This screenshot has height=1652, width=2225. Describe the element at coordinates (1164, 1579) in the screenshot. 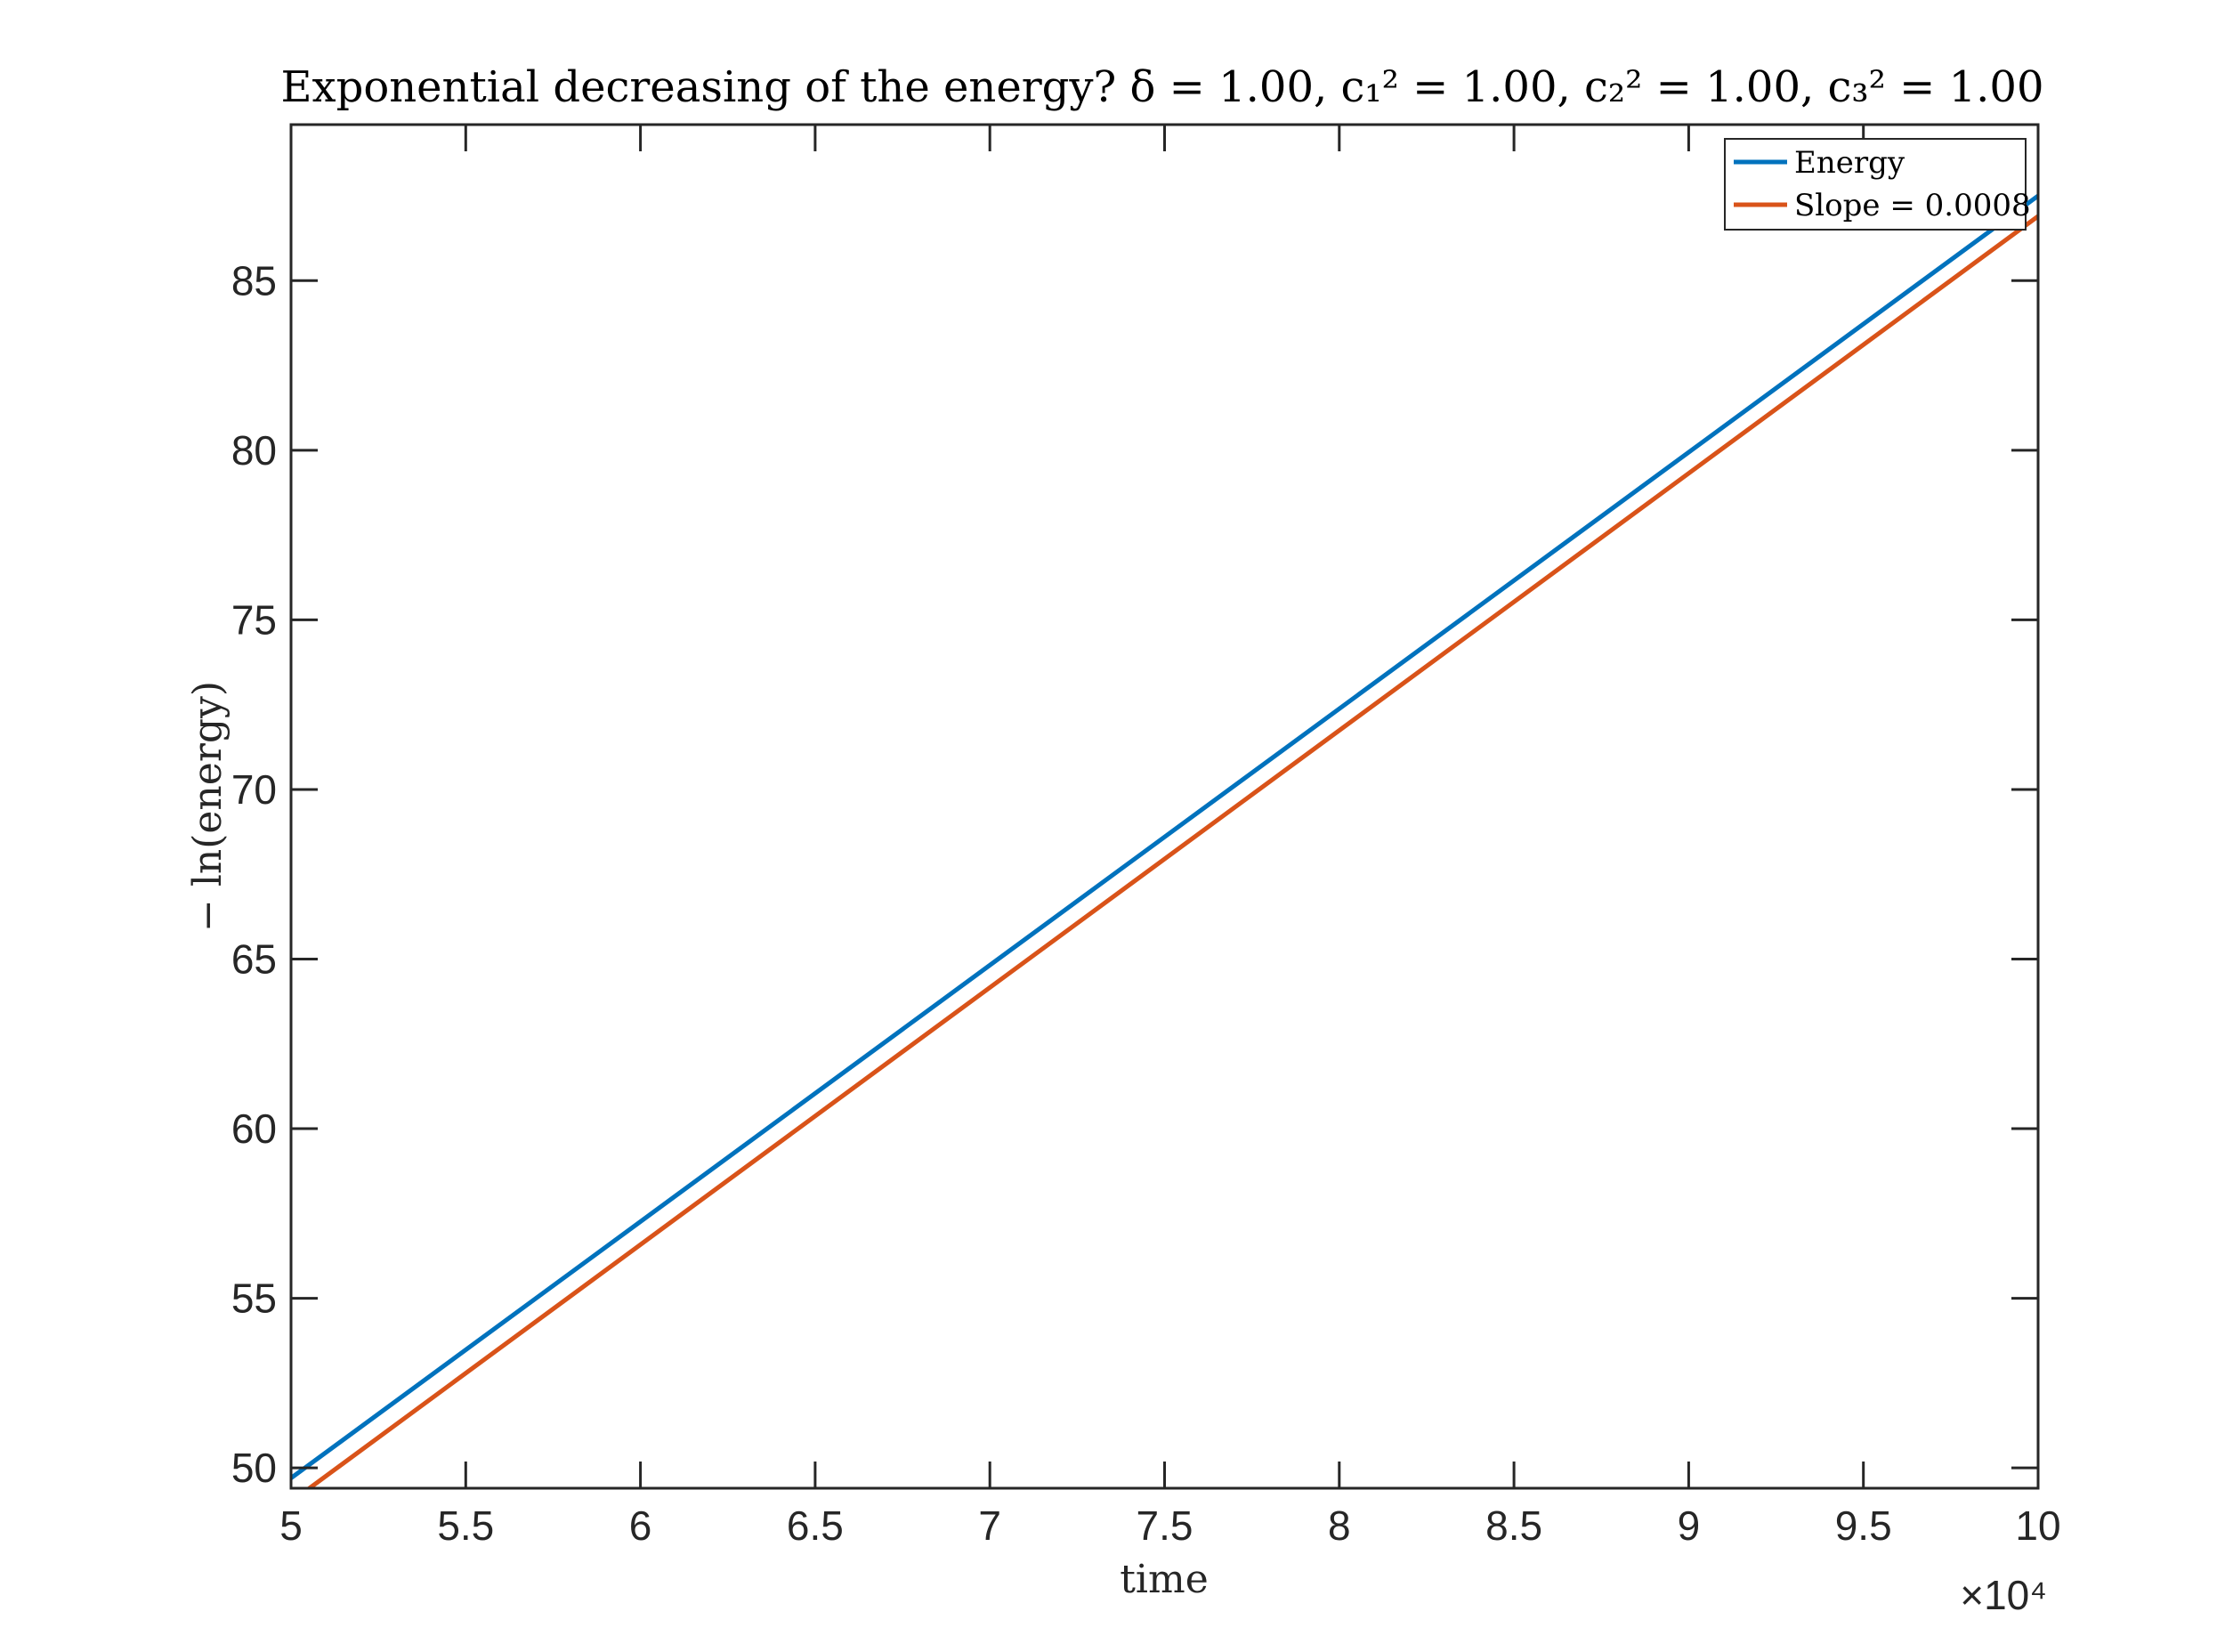

I see `x-axis-label: time` at that location.